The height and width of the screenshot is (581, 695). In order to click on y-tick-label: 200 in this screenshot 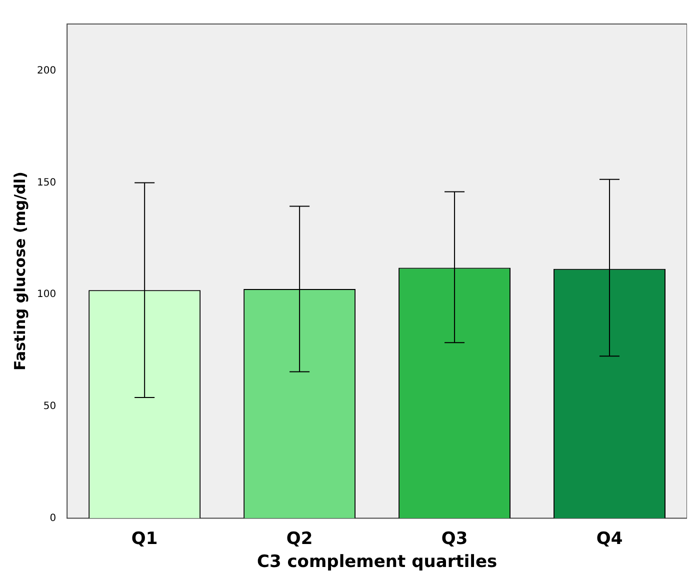, I will do `click(46, 71)`.